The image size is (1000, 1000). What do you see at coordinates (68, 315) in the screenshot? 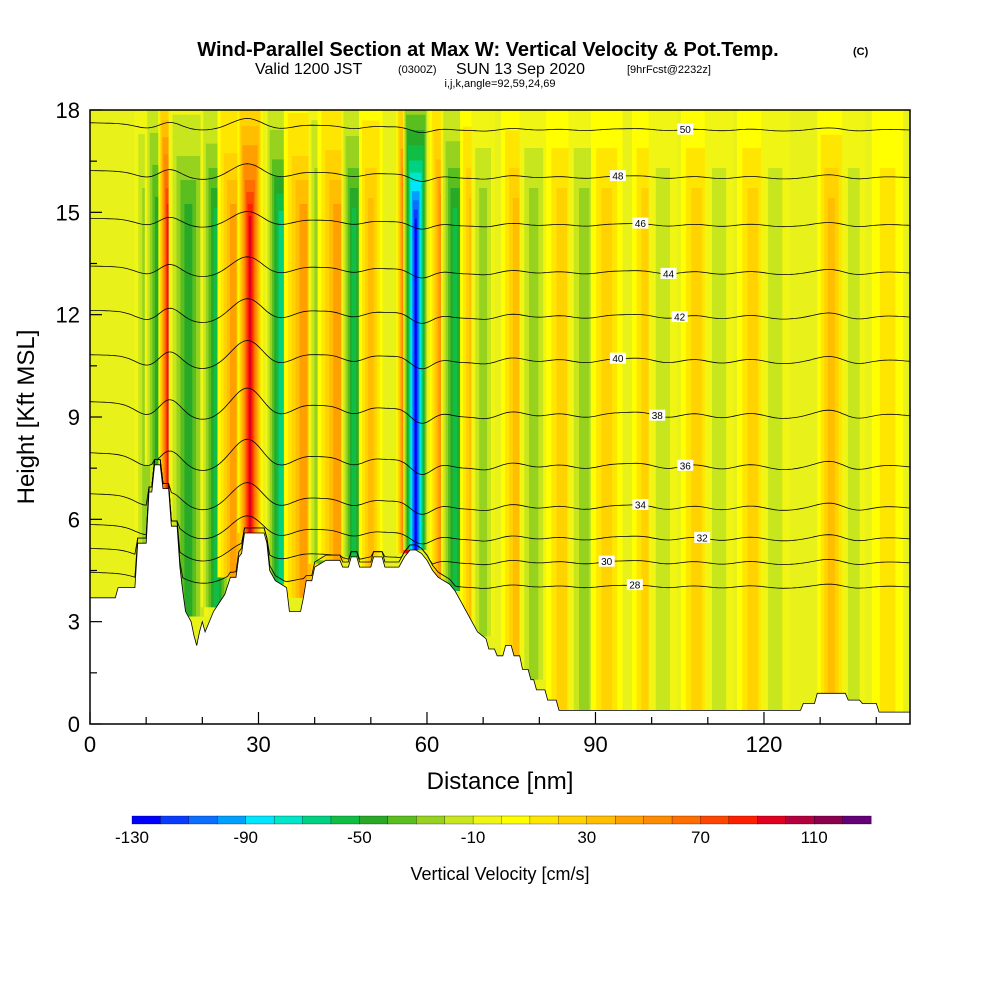
I see `y-tick-label: 12` at bounding box center [68, 315].